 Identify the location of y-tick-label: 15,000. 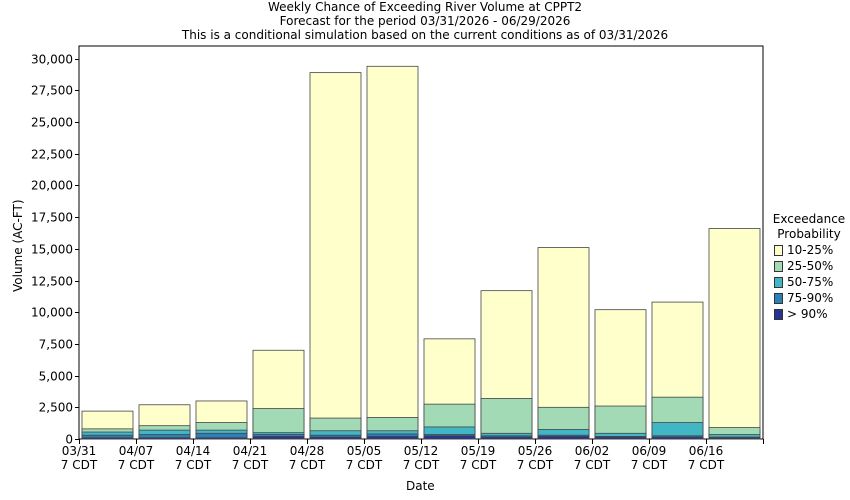
(52, 250).